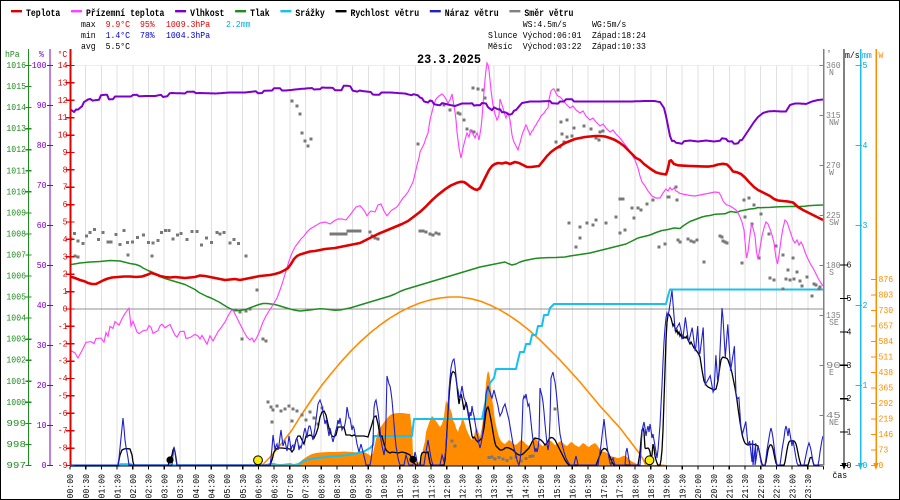 This screenshot has height=500, width=900. What do you see at coordinates (118, 24) in the screenshot?
I see `svg-text: 9.9°C` at bounding box center [118, 24].